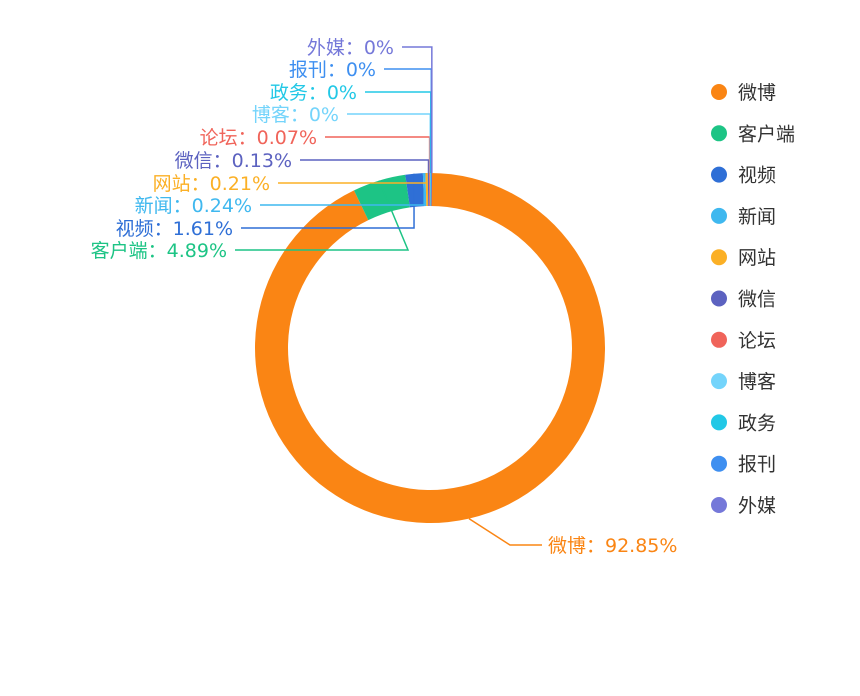 This screenshot has width=860, height=696. I want to click on legend-marker-微博, so click(719, 92).